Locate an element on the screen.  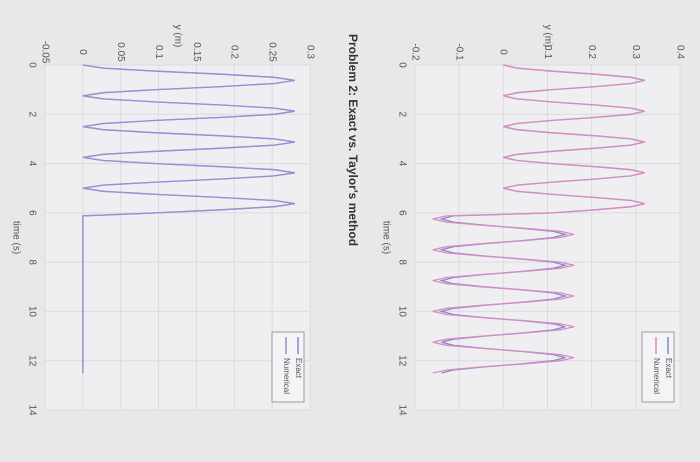
page-title: Problem 2: Exact vs. Taylor's method is located at coordinates (353, 140).